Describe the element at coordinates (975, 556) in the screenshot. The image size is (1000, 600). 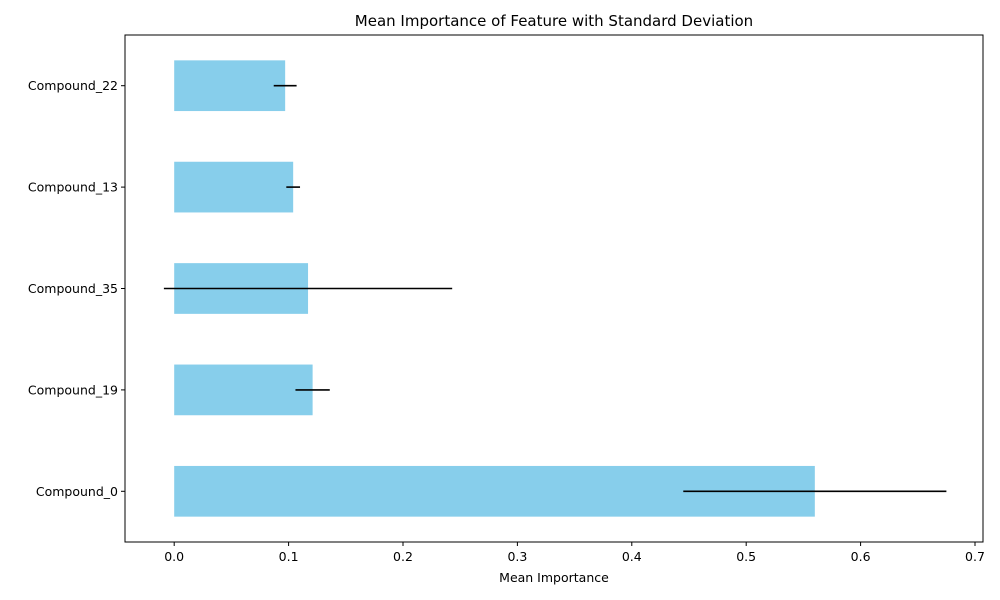
I see `x-tick-label: 0.7` at that location.